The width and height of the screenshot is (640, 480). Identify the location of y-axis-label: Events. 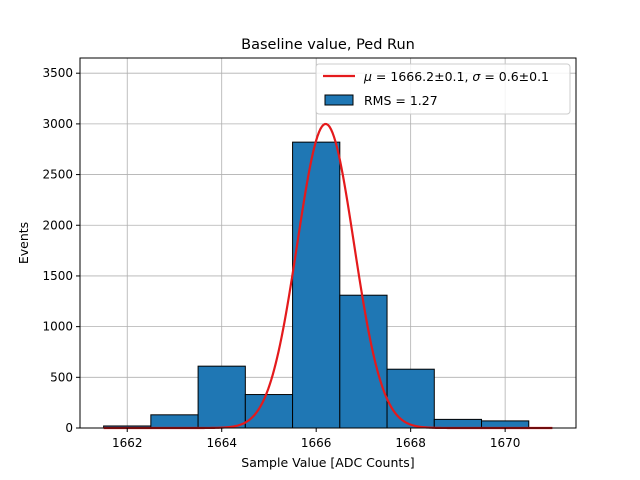
(23, 243).